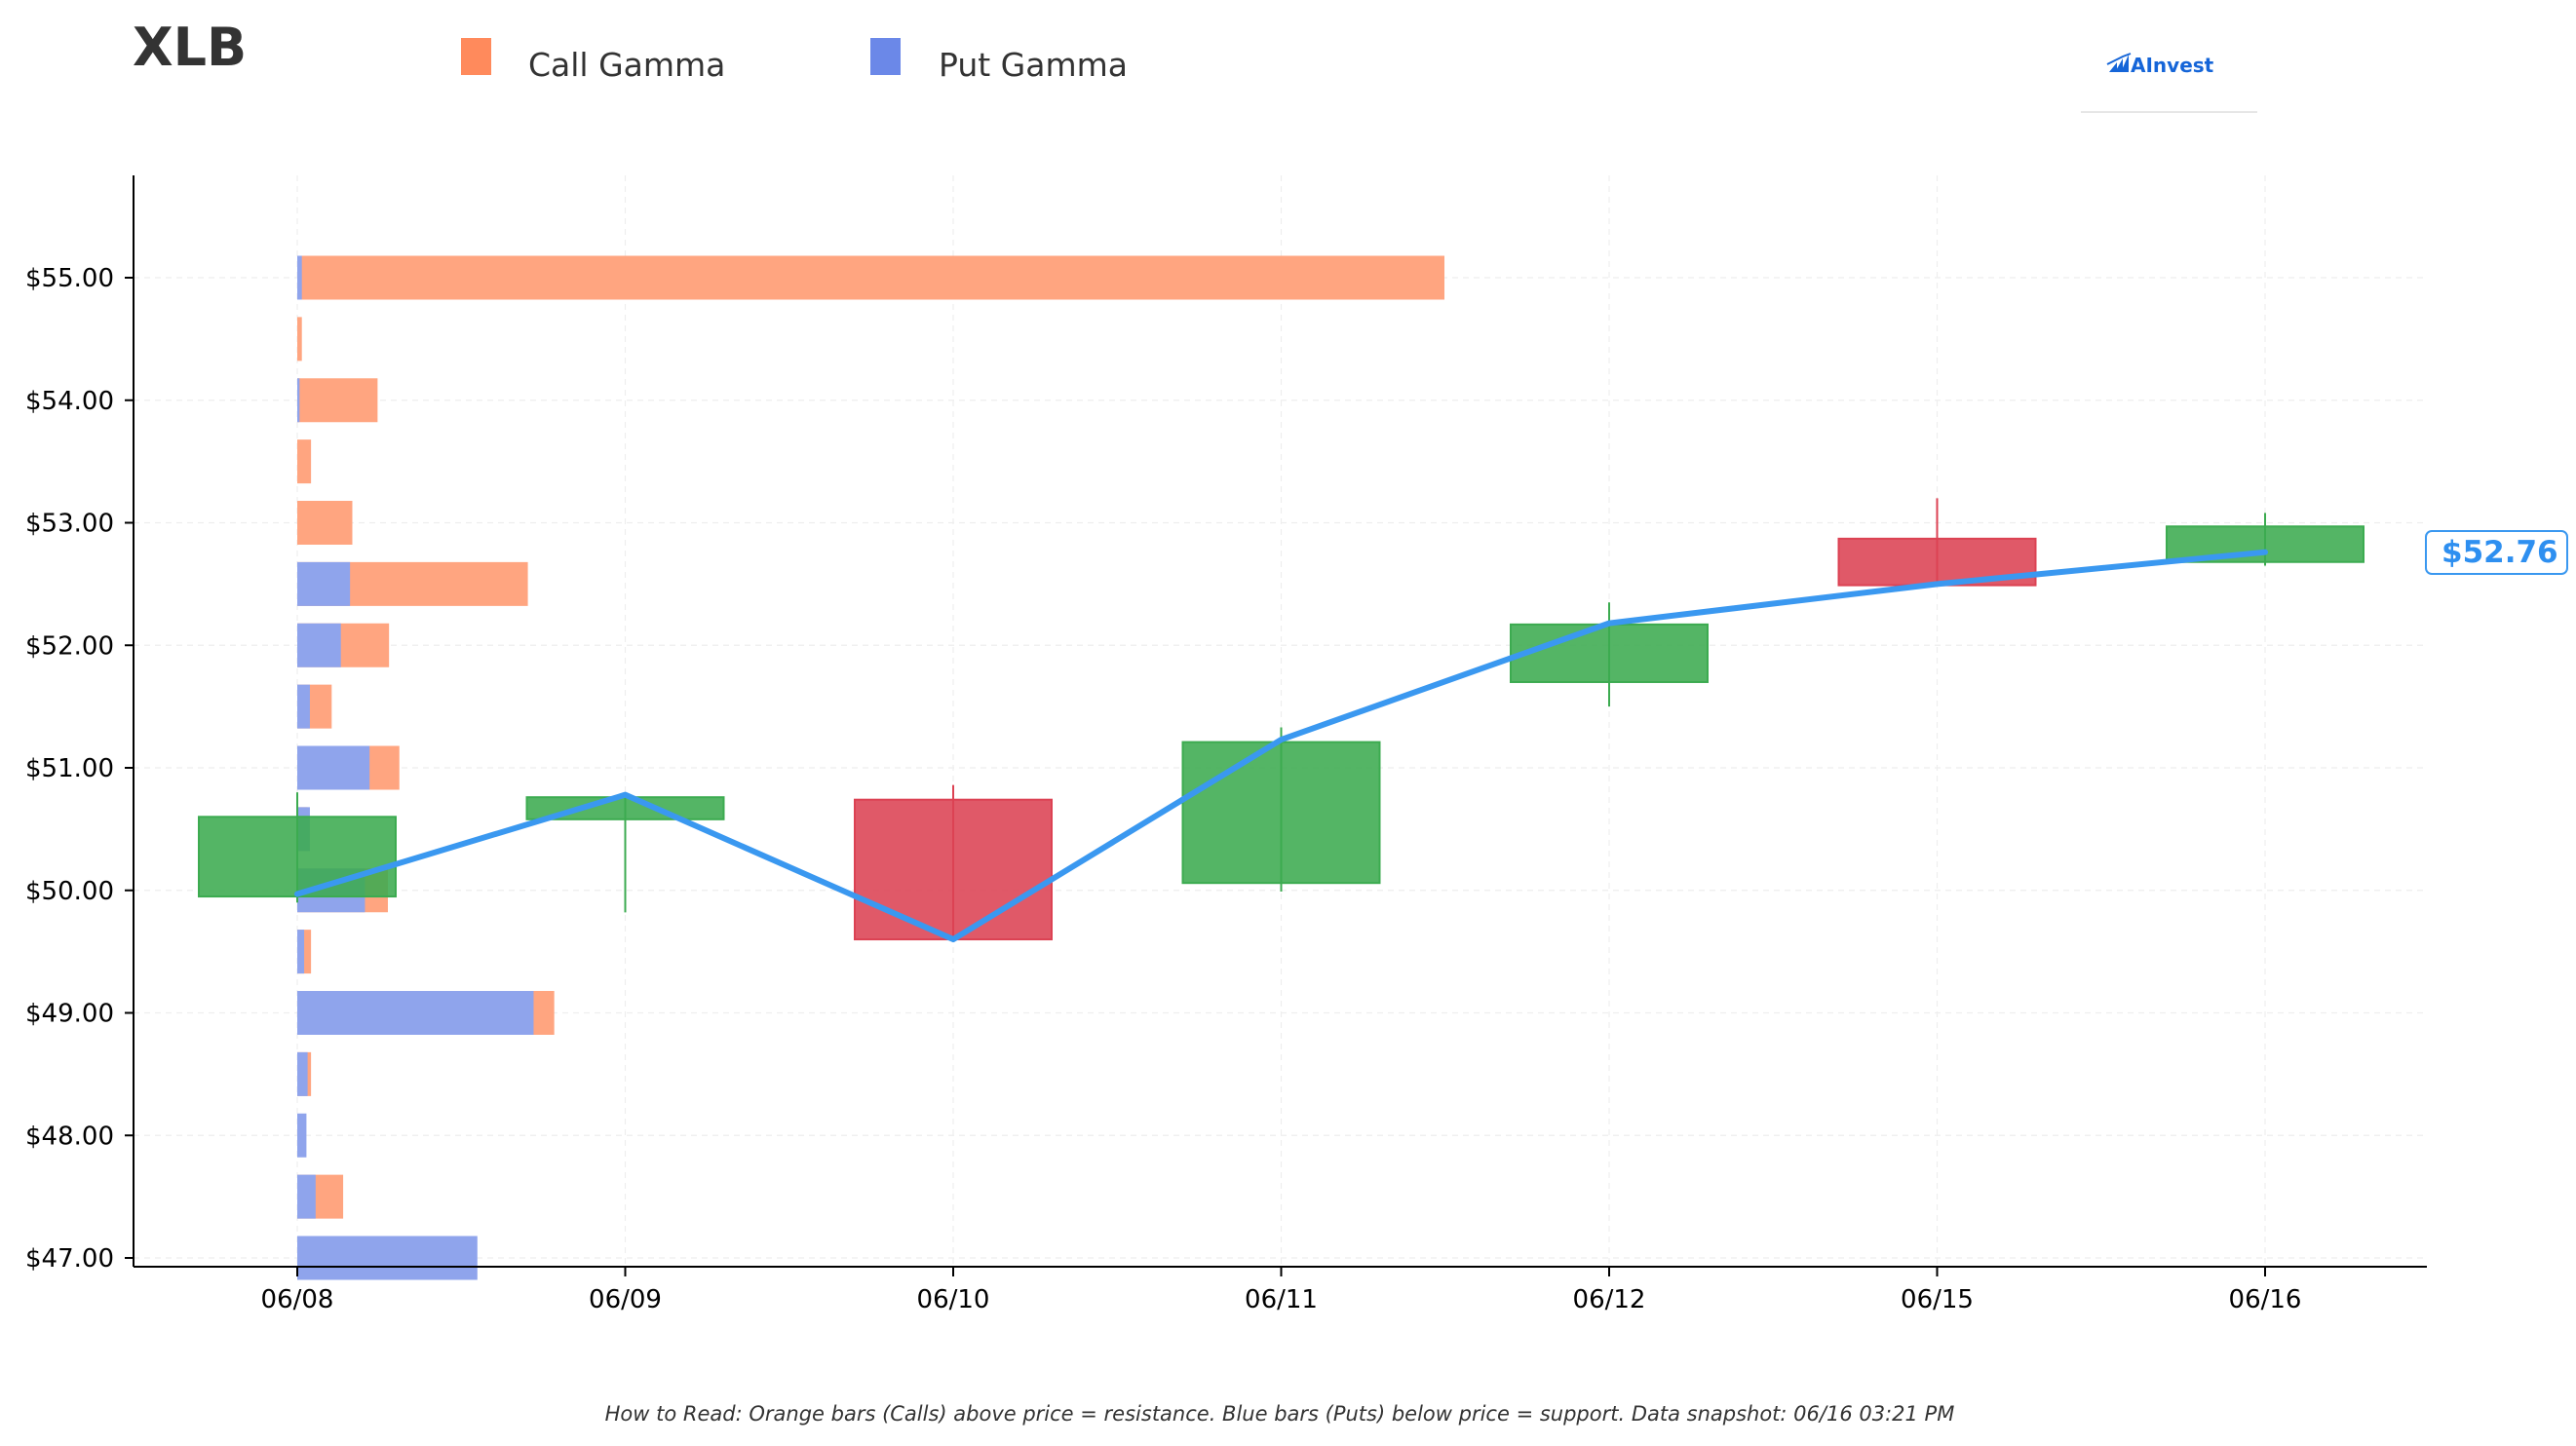  What do you see at coordinates (297, 1299) in the screenshot?
I see `x-tick-label: 06/08` at bounding box center [297, 1299].